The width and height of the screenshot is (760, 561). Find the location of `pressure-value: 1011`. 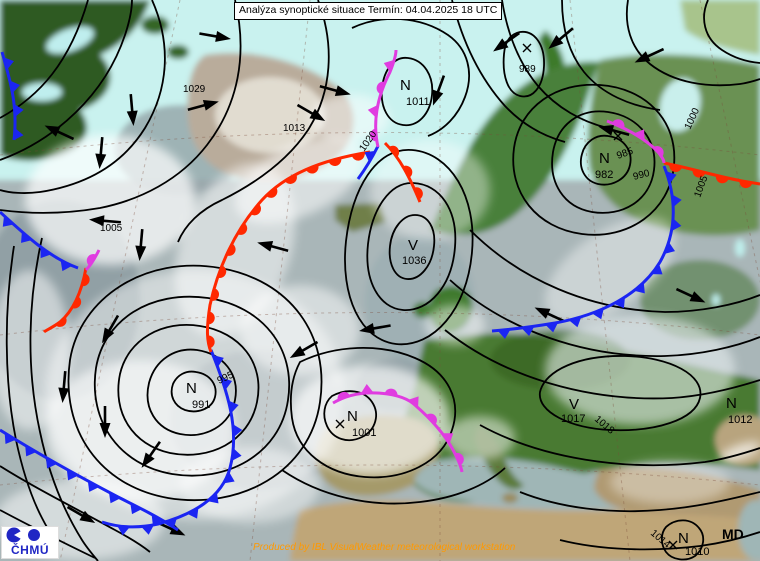

pressure-value: 1011 is located at coordinates (418, 102).